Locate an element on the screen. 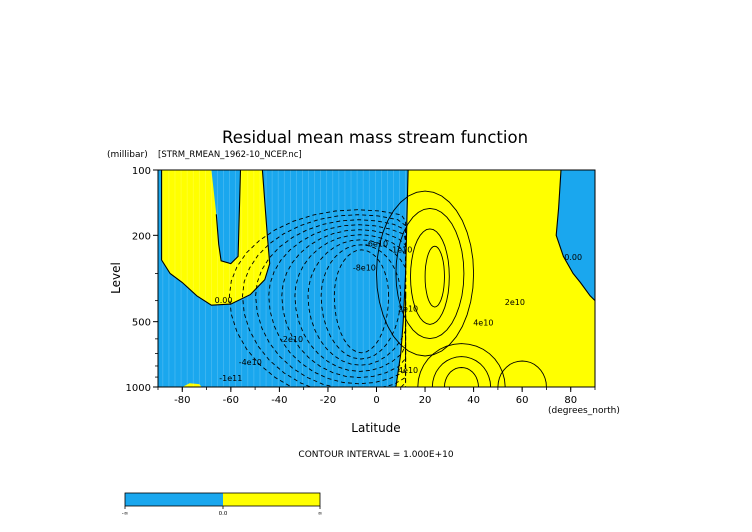 Image resolution: width=752 pixels, height=532 pixels. gridlines is located at coordinates (284, 278).